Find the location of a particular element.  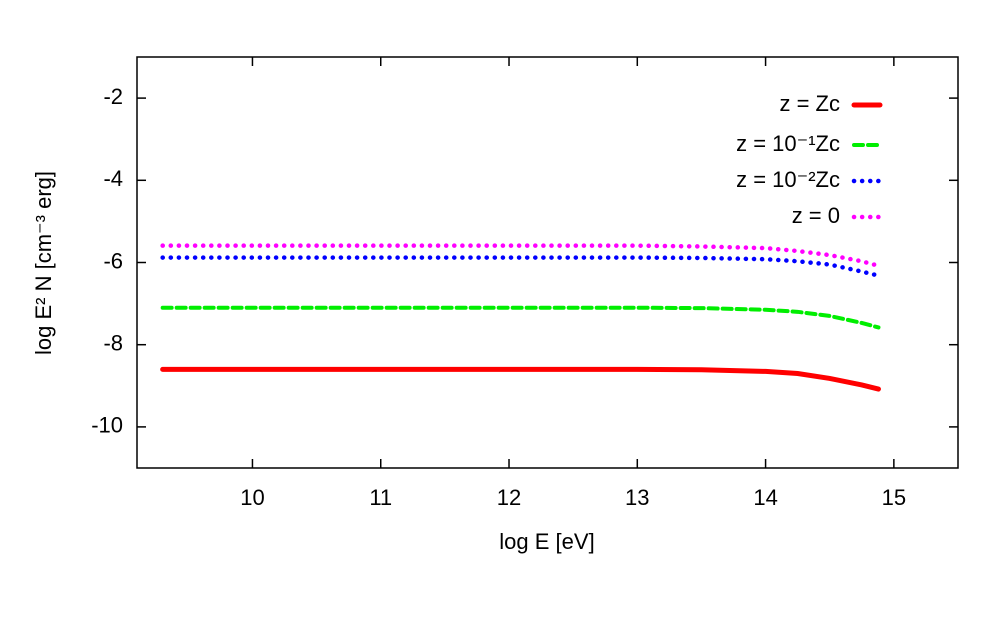

y-axis-label: log E² N [cm⁻³ erg] is located at coordinates (43, 263).